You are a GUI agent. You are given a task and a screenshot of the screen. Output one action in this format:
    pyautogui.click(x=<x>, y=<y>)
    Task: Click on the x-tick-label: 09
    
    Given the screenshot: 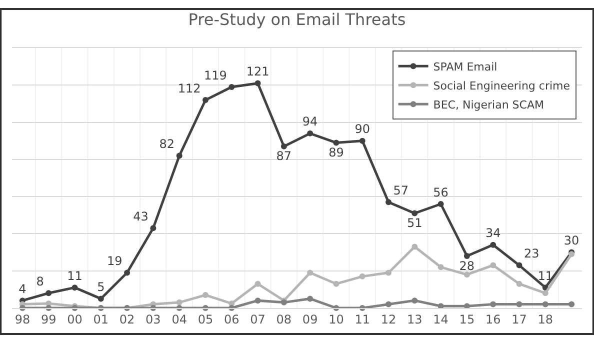 What is the action you would take?
    pyautogui.click(x=310, y=319)
    